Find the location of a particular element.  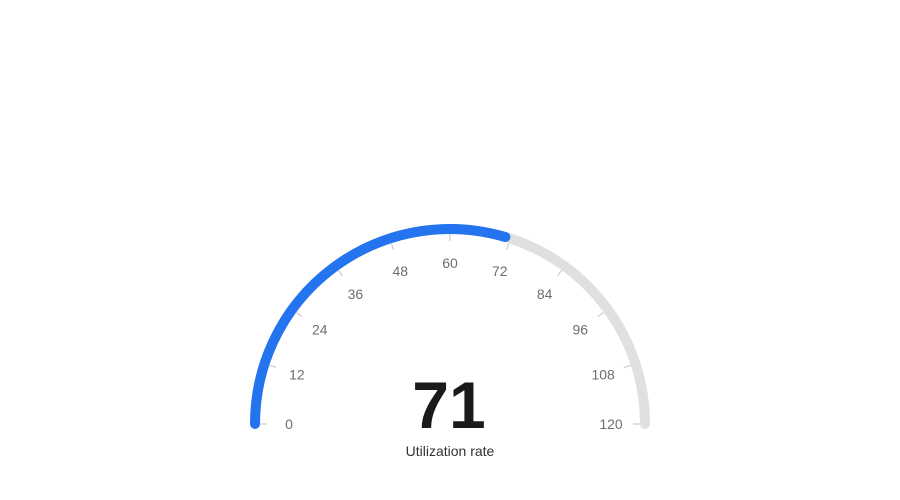

gauge-caption: Utilization rate is located at coordinates (450, 451).